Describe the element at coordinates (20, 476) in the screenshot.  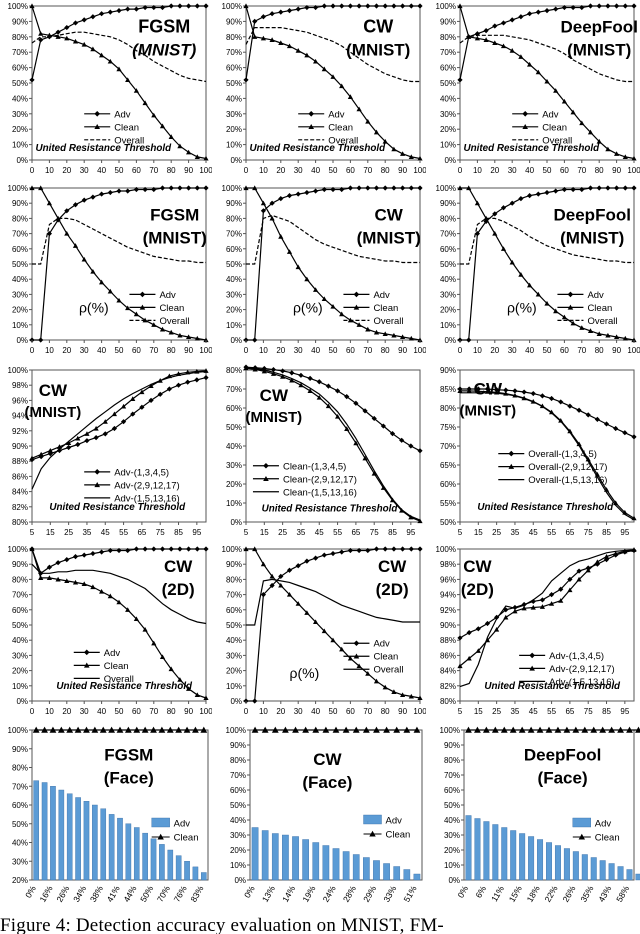
I see `y-tick-label: 86%` at that location.